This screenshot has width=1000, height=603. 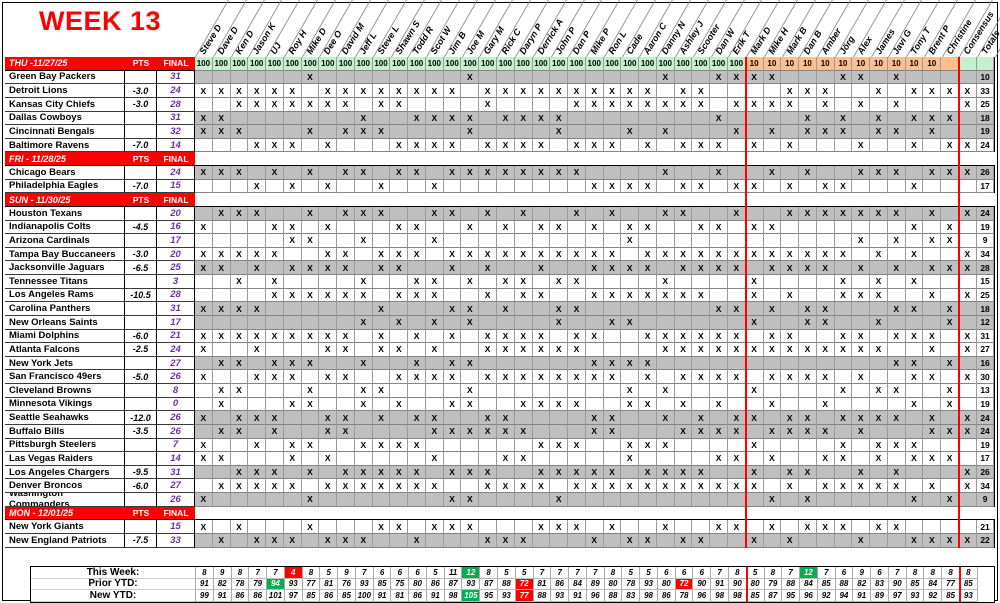 I want to click on summary-value-cell: 5, so click(x=631, y=573).